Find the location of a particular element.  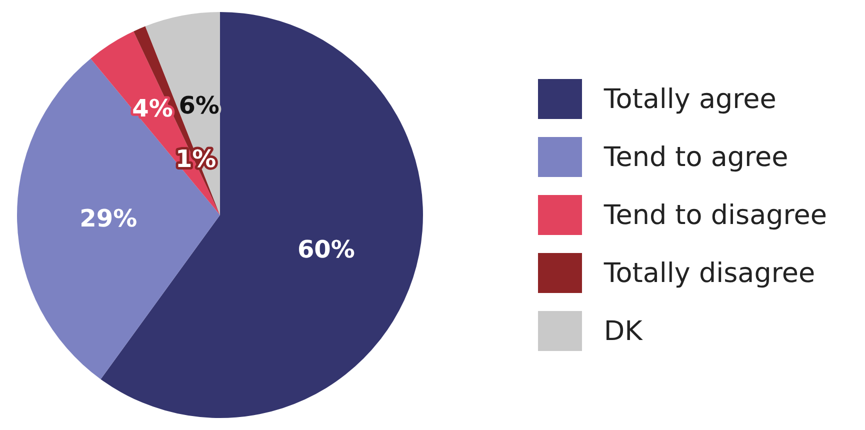

data-label: 60% is located at coordinates (326, 250).